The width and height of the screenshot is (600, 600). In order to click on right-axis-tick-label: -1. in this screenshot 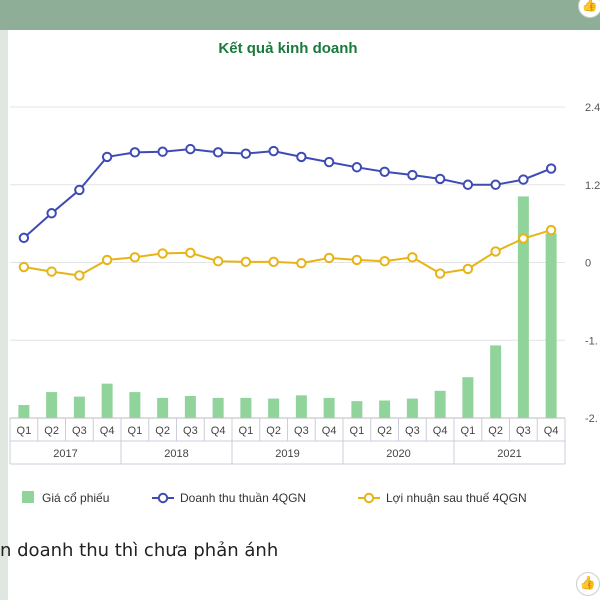, I will do `click(591, 341)`.